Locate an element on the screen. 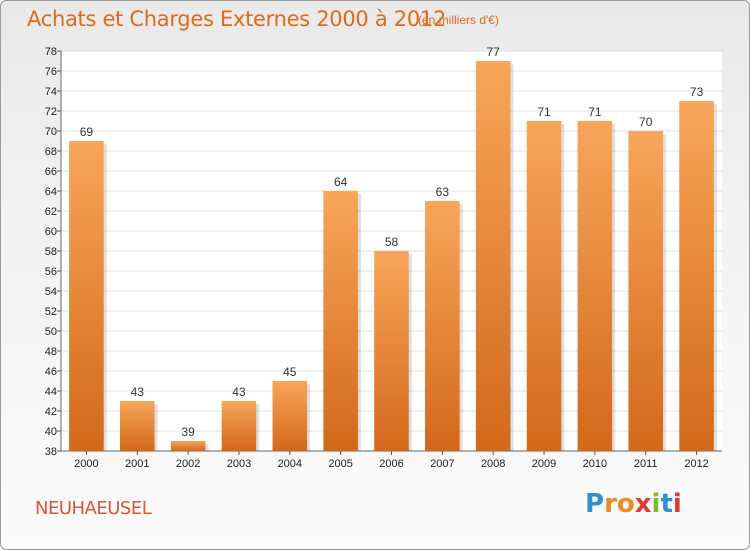  bar-value-label: 69 is located at coordinates (87, 132).